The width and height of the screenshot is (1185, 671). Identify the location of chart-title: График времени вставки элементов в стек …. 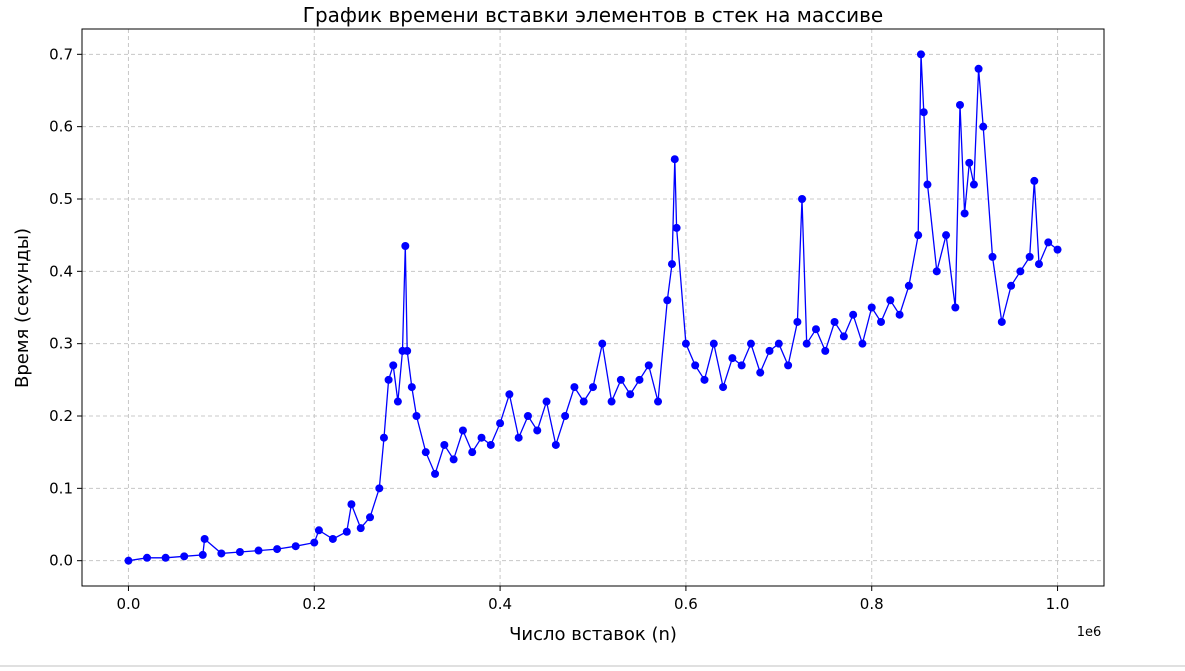
(593, 15).